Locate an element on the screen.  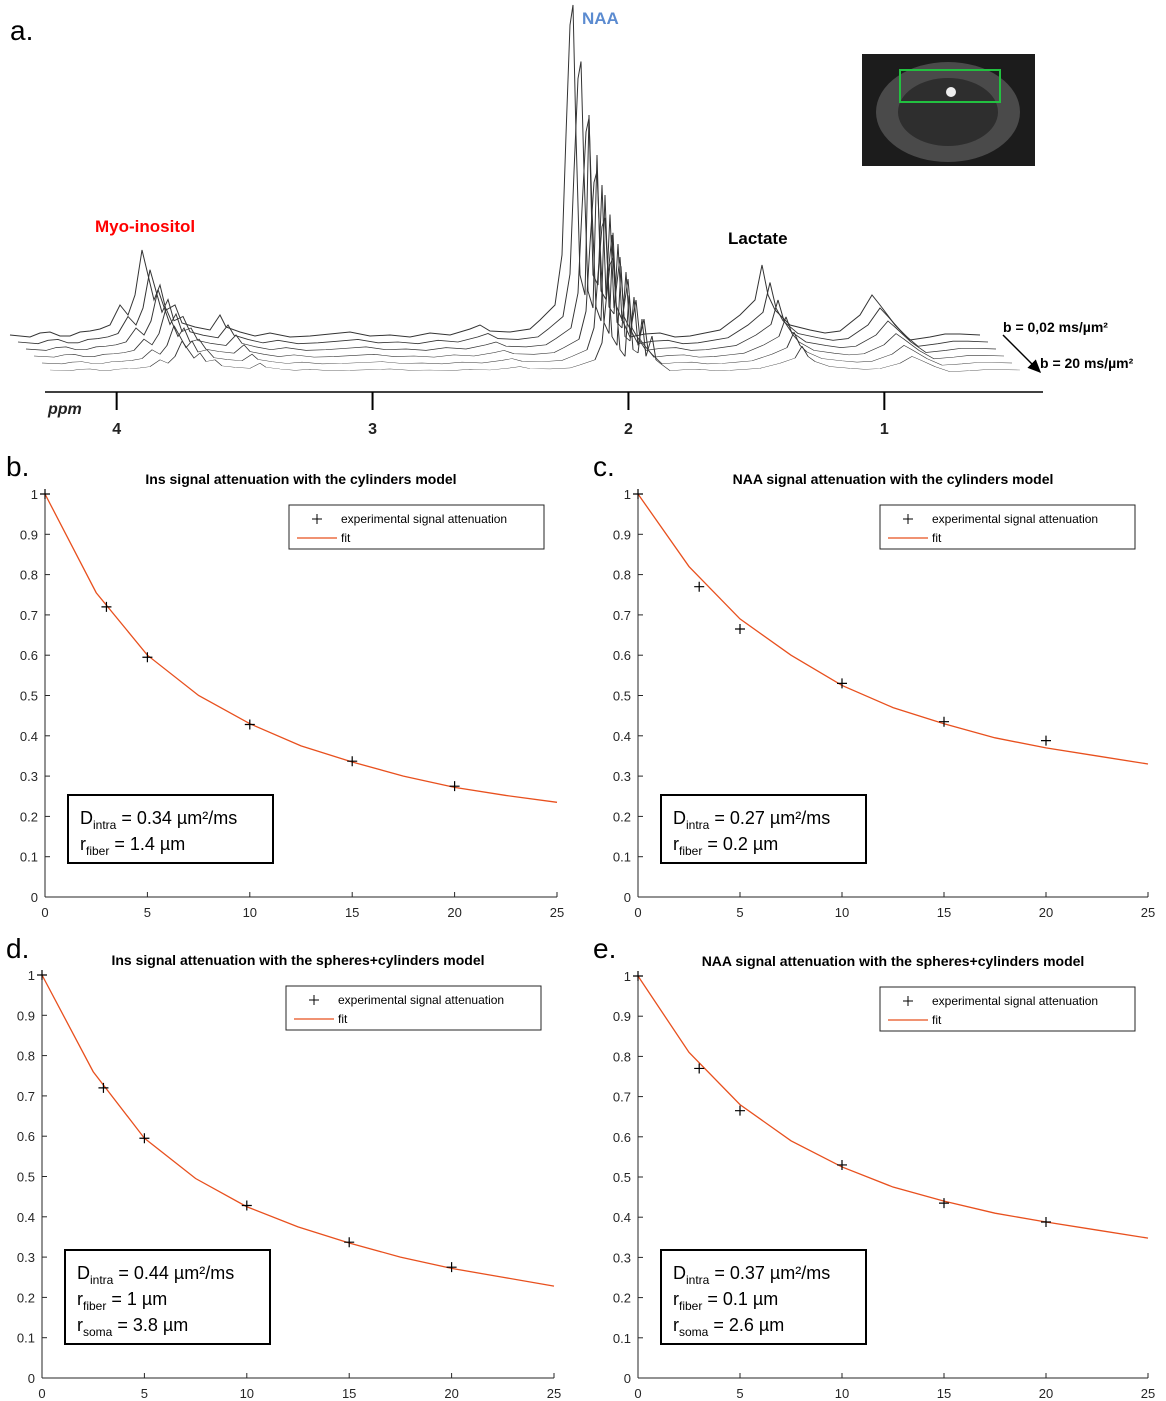
peak-label: NAA is located at coordinates (600, 18).